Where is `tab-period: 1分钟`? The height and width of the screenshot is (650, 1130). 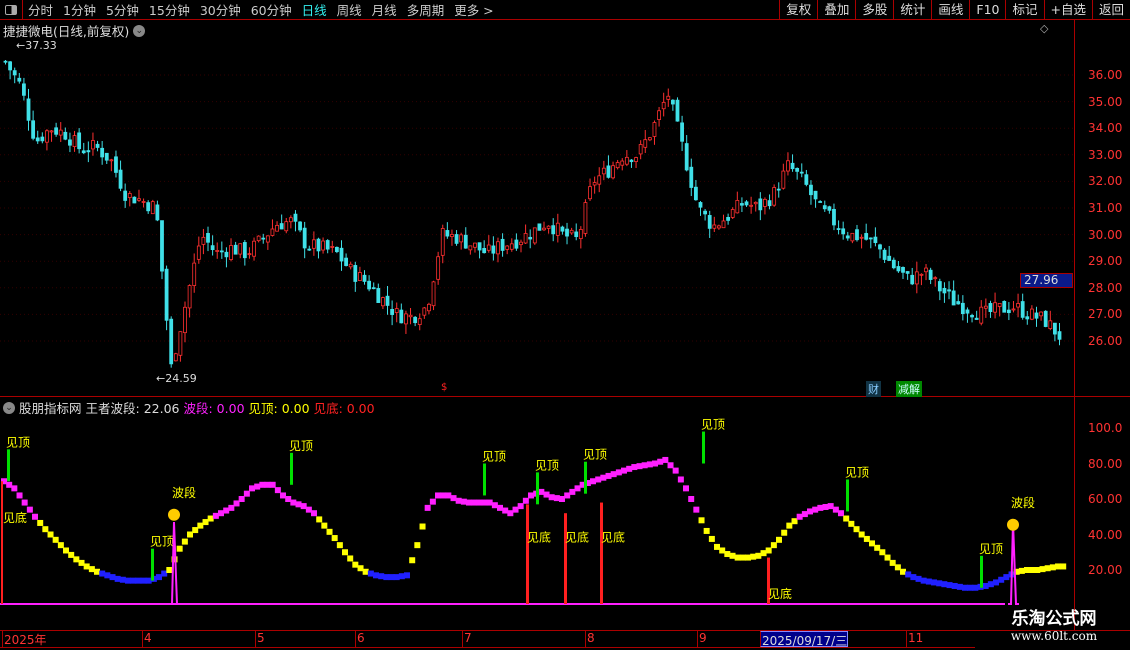
tab-period: 1分钟 is located at coordinates (79, 10).